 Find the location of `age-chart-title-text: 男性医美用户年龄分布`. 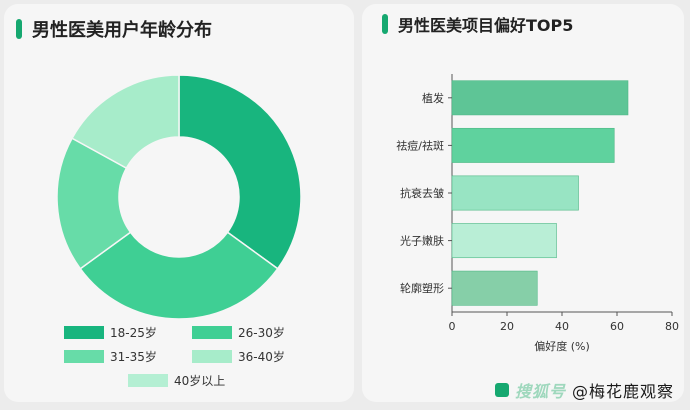

age-chart-title-text: 男性医美用户年龄分布 is located at coordinates (122, 30).